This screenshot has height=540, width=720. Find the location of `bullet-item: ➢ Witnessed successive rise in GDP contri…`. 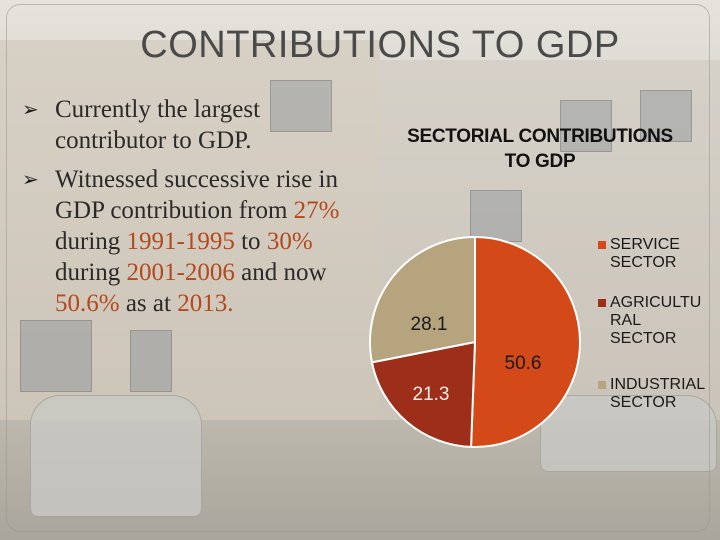

bullet-item: ➢ Witnessed successive rise in GDP contri… is located at coordinates (197, 241).